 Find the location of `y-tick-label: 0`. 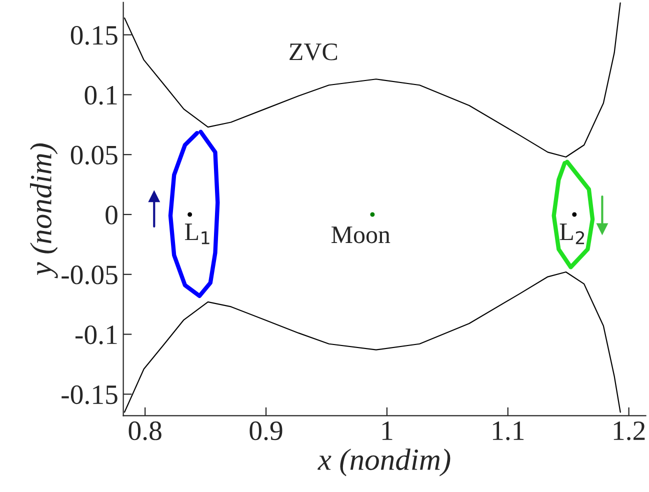

y-tick-label: 0 is located at coordinates (112, 215).